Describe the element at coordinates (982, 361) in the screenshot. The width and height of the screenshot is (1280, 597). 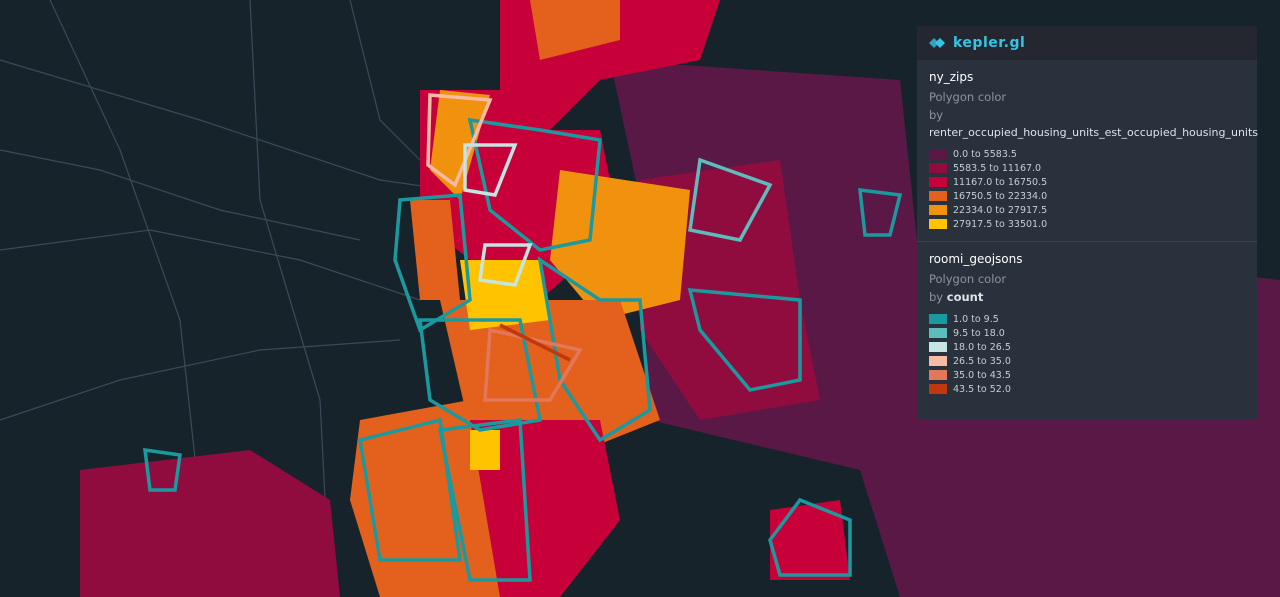
I see `legend-label: 26.5 to 35.0` at that location.